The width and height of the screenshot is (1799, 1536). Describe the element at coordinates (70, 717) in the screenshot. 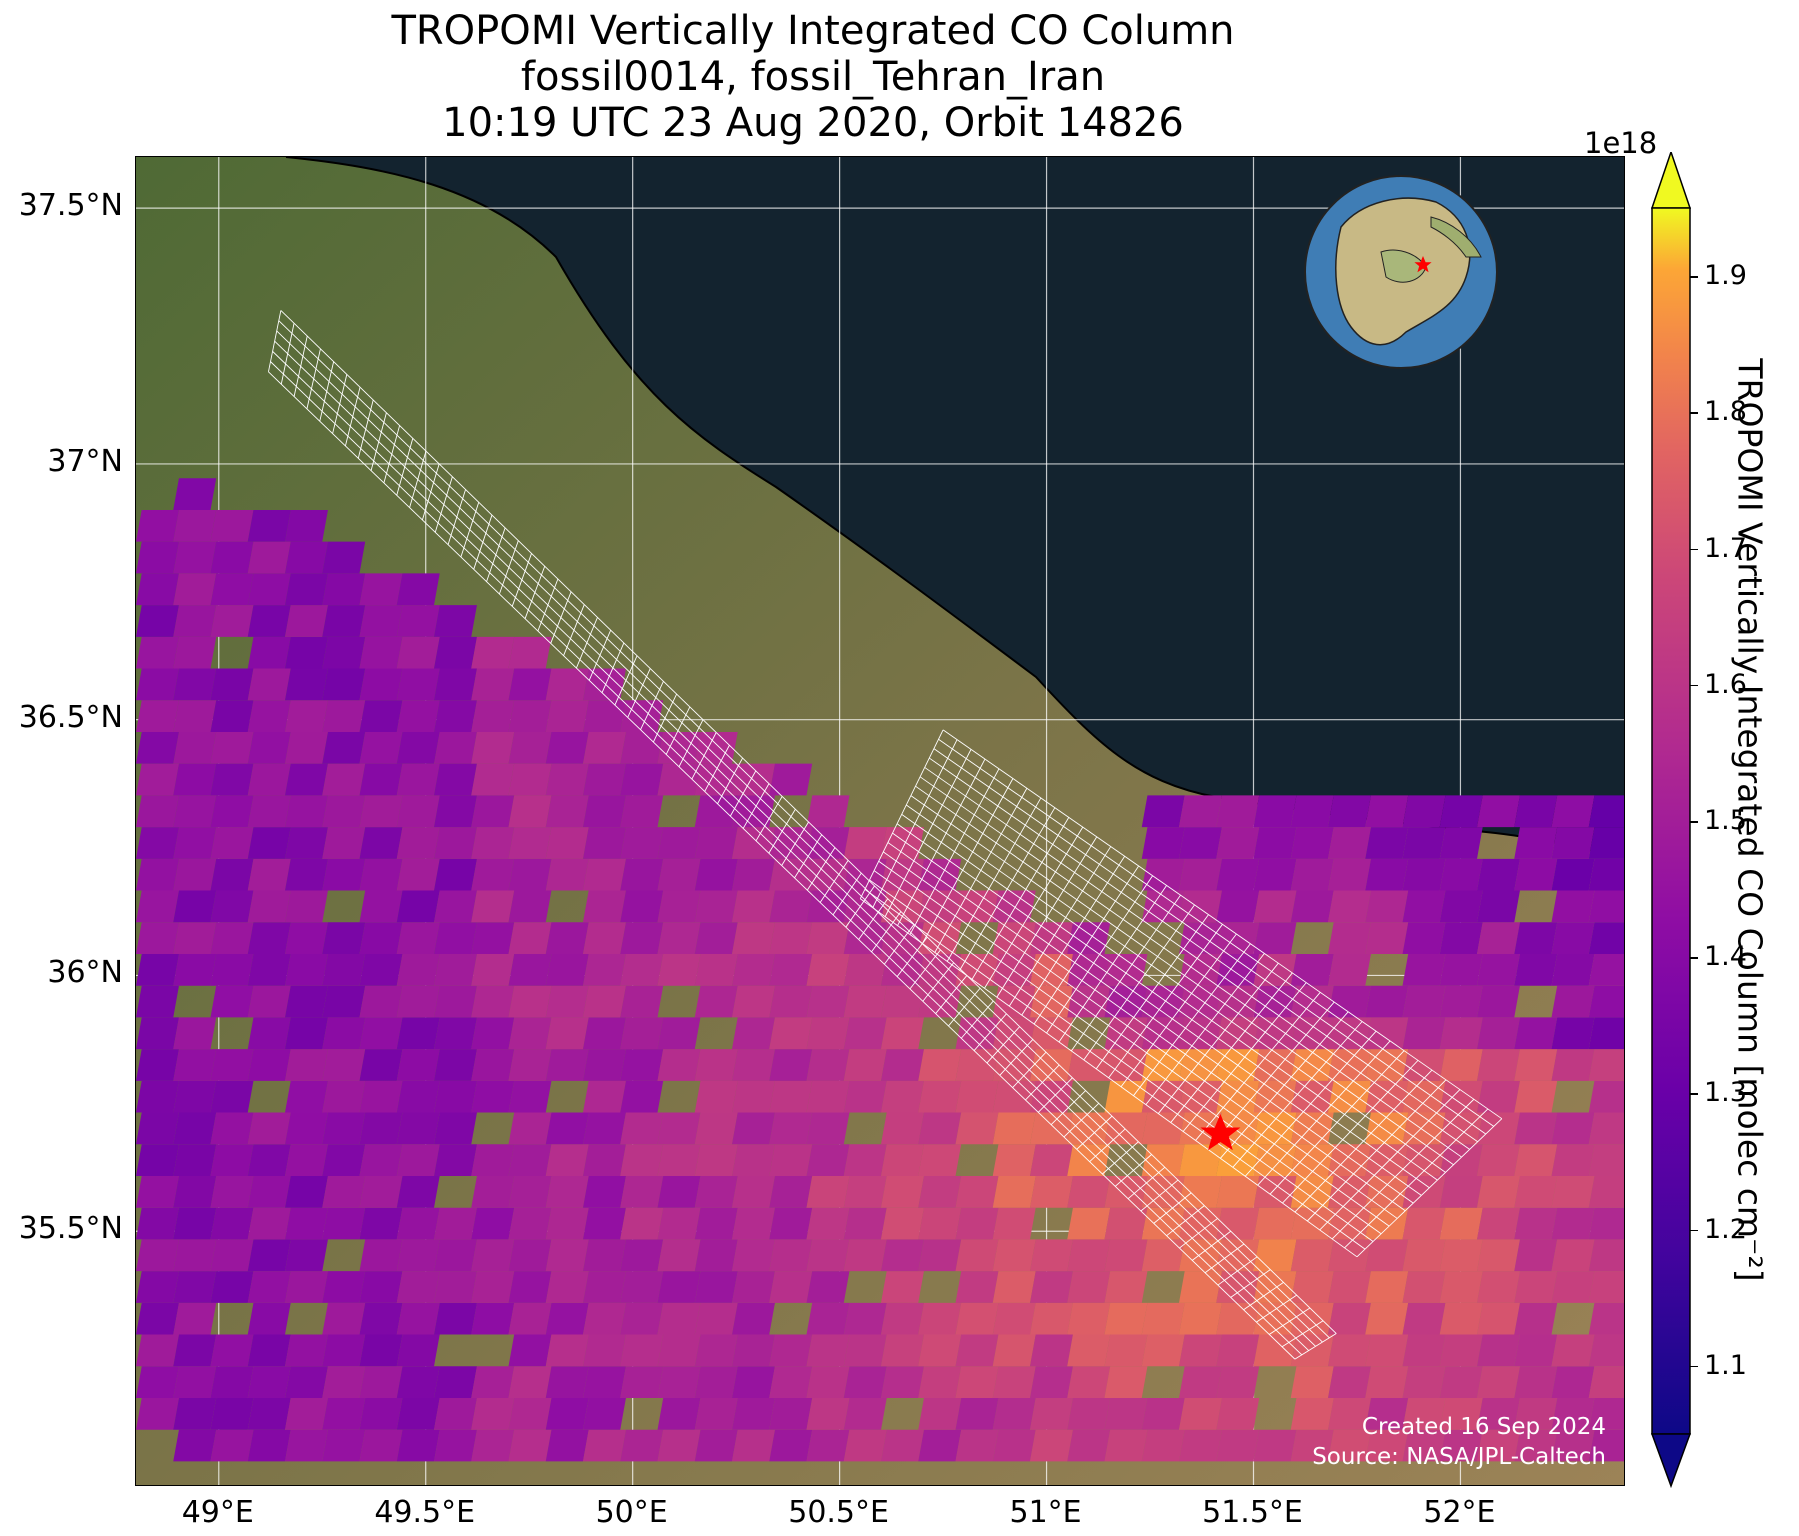

I see `y-tick-label: 36.5°N` at that location.